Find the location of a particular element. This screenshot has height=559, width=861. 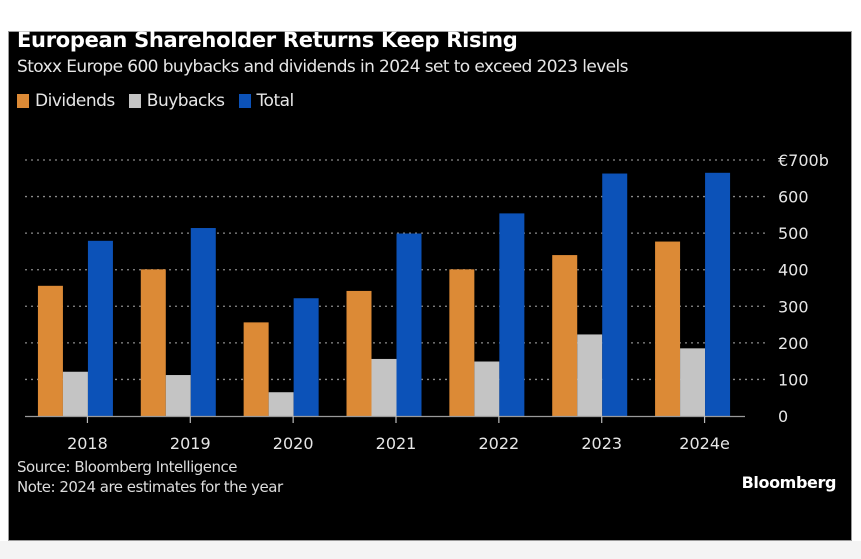

y-tick-label: 0 is located at coordinates (783, 416).